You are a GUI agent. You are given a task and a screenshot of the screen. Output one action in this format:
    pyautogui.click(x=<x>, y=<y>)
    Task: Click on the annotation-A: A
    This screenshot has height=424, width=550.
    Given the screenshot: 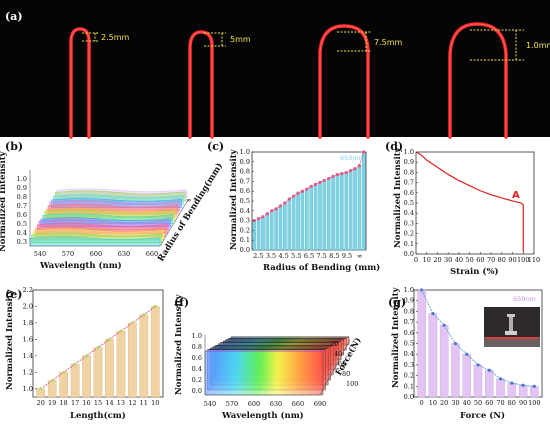 What is the action you would take?
    pyautogui.click(x=516, y=195)
    